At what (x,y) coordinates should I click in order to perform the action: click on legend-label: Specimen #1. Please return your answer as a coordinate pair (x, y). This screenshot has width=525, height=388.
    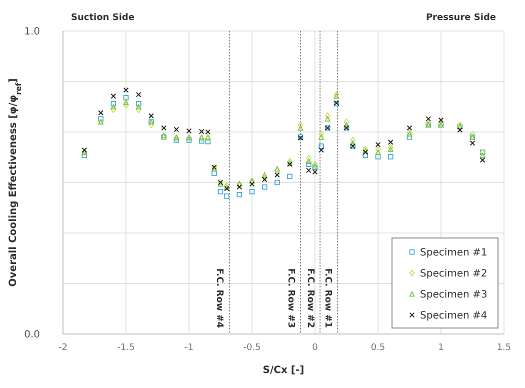
    Looking at the image, I should click on (454, 253).